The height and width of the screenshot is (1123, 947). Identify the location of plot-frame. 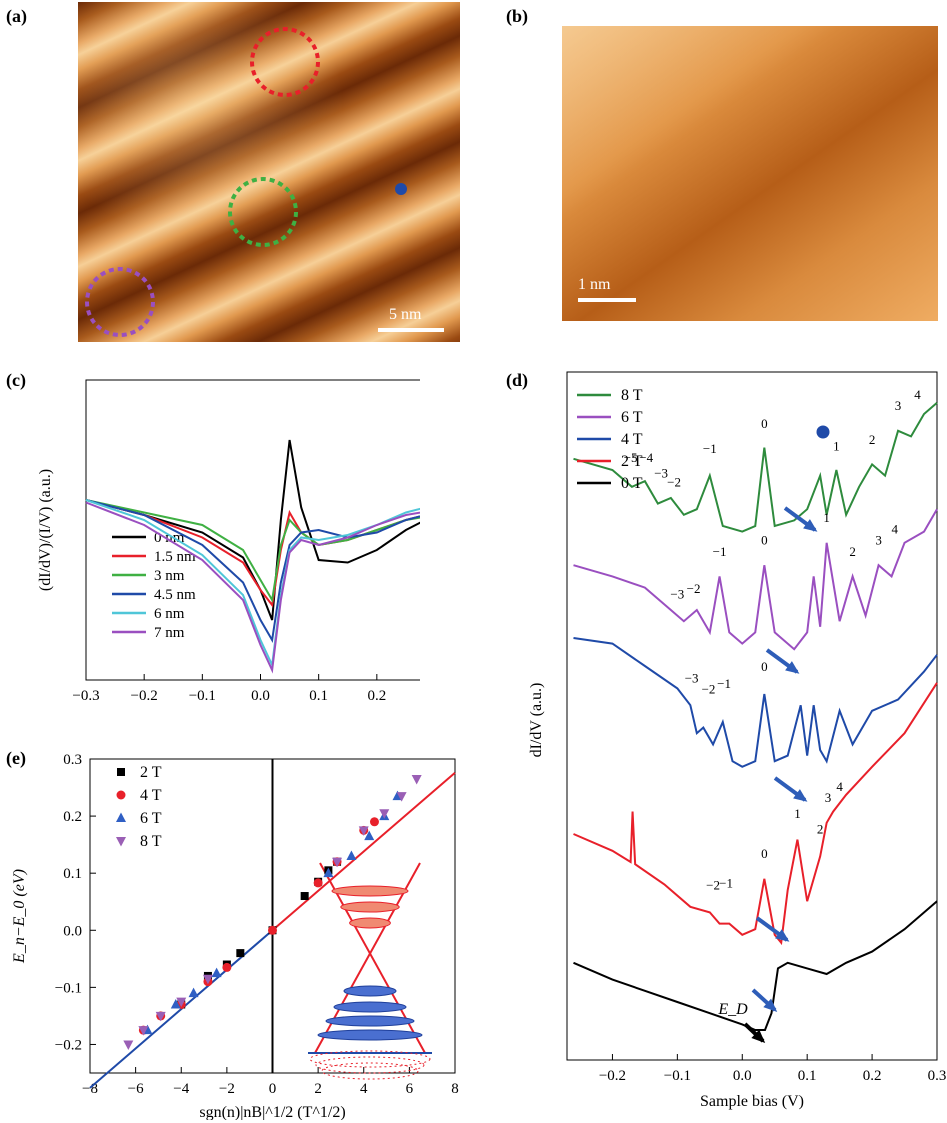
(252, 530).